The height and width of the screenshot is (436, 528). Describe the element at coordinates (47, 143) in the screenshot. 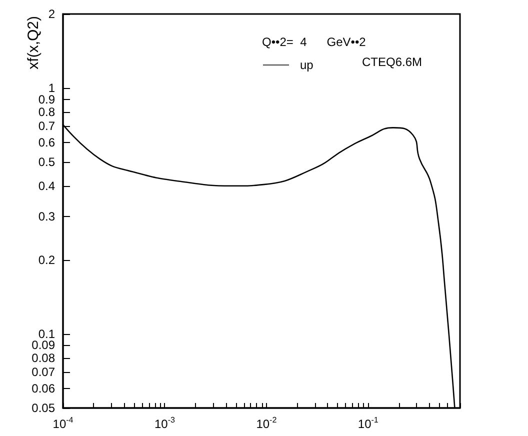

I see `y-tick-label: 0.6` at that location.